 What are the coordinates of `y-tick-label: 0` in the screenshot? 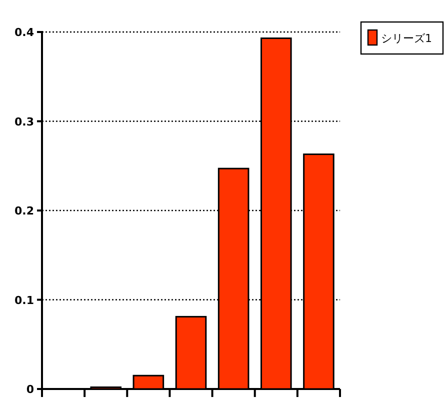 It's located at (30, 389).